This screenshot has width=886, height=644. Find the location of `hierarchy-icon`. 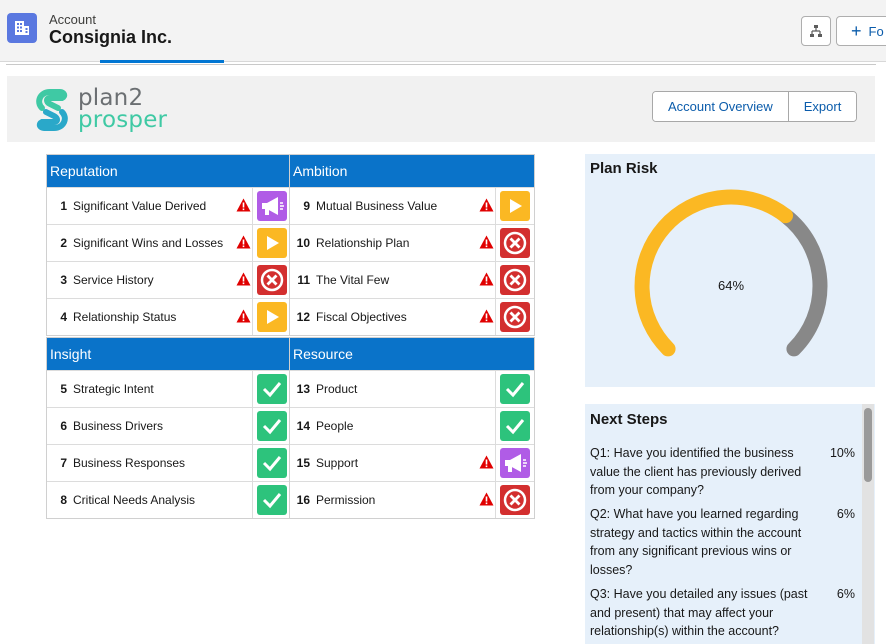

hierarchy-icon is located at coordinates (816, 31).